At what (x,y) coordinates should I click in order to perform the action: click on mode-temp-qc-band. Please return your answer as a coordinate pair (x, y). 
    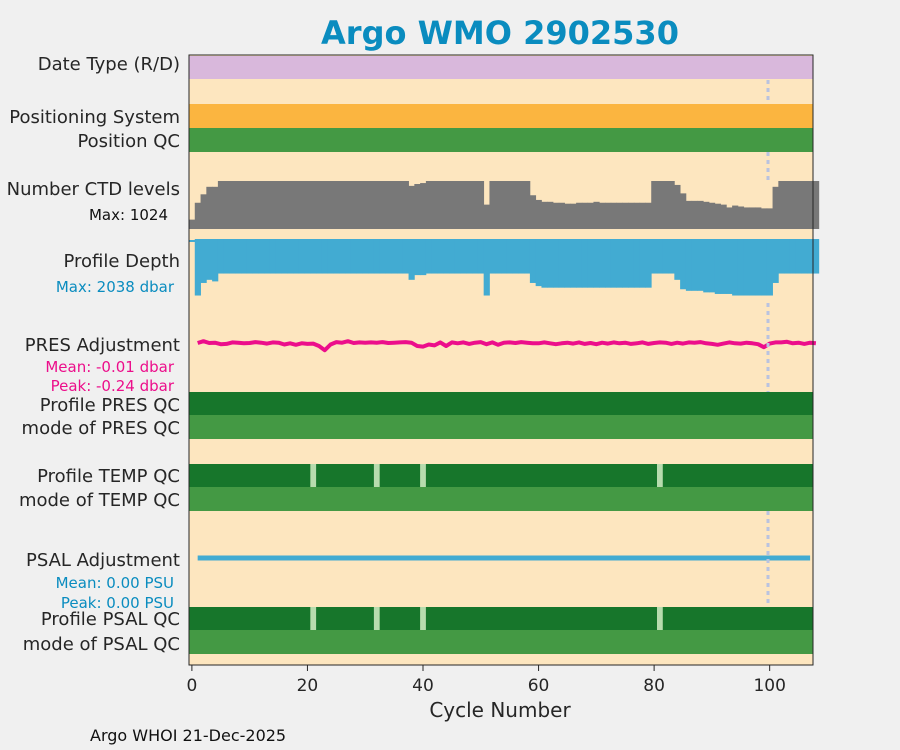
    Looking at the image, I should click on (501, 499).